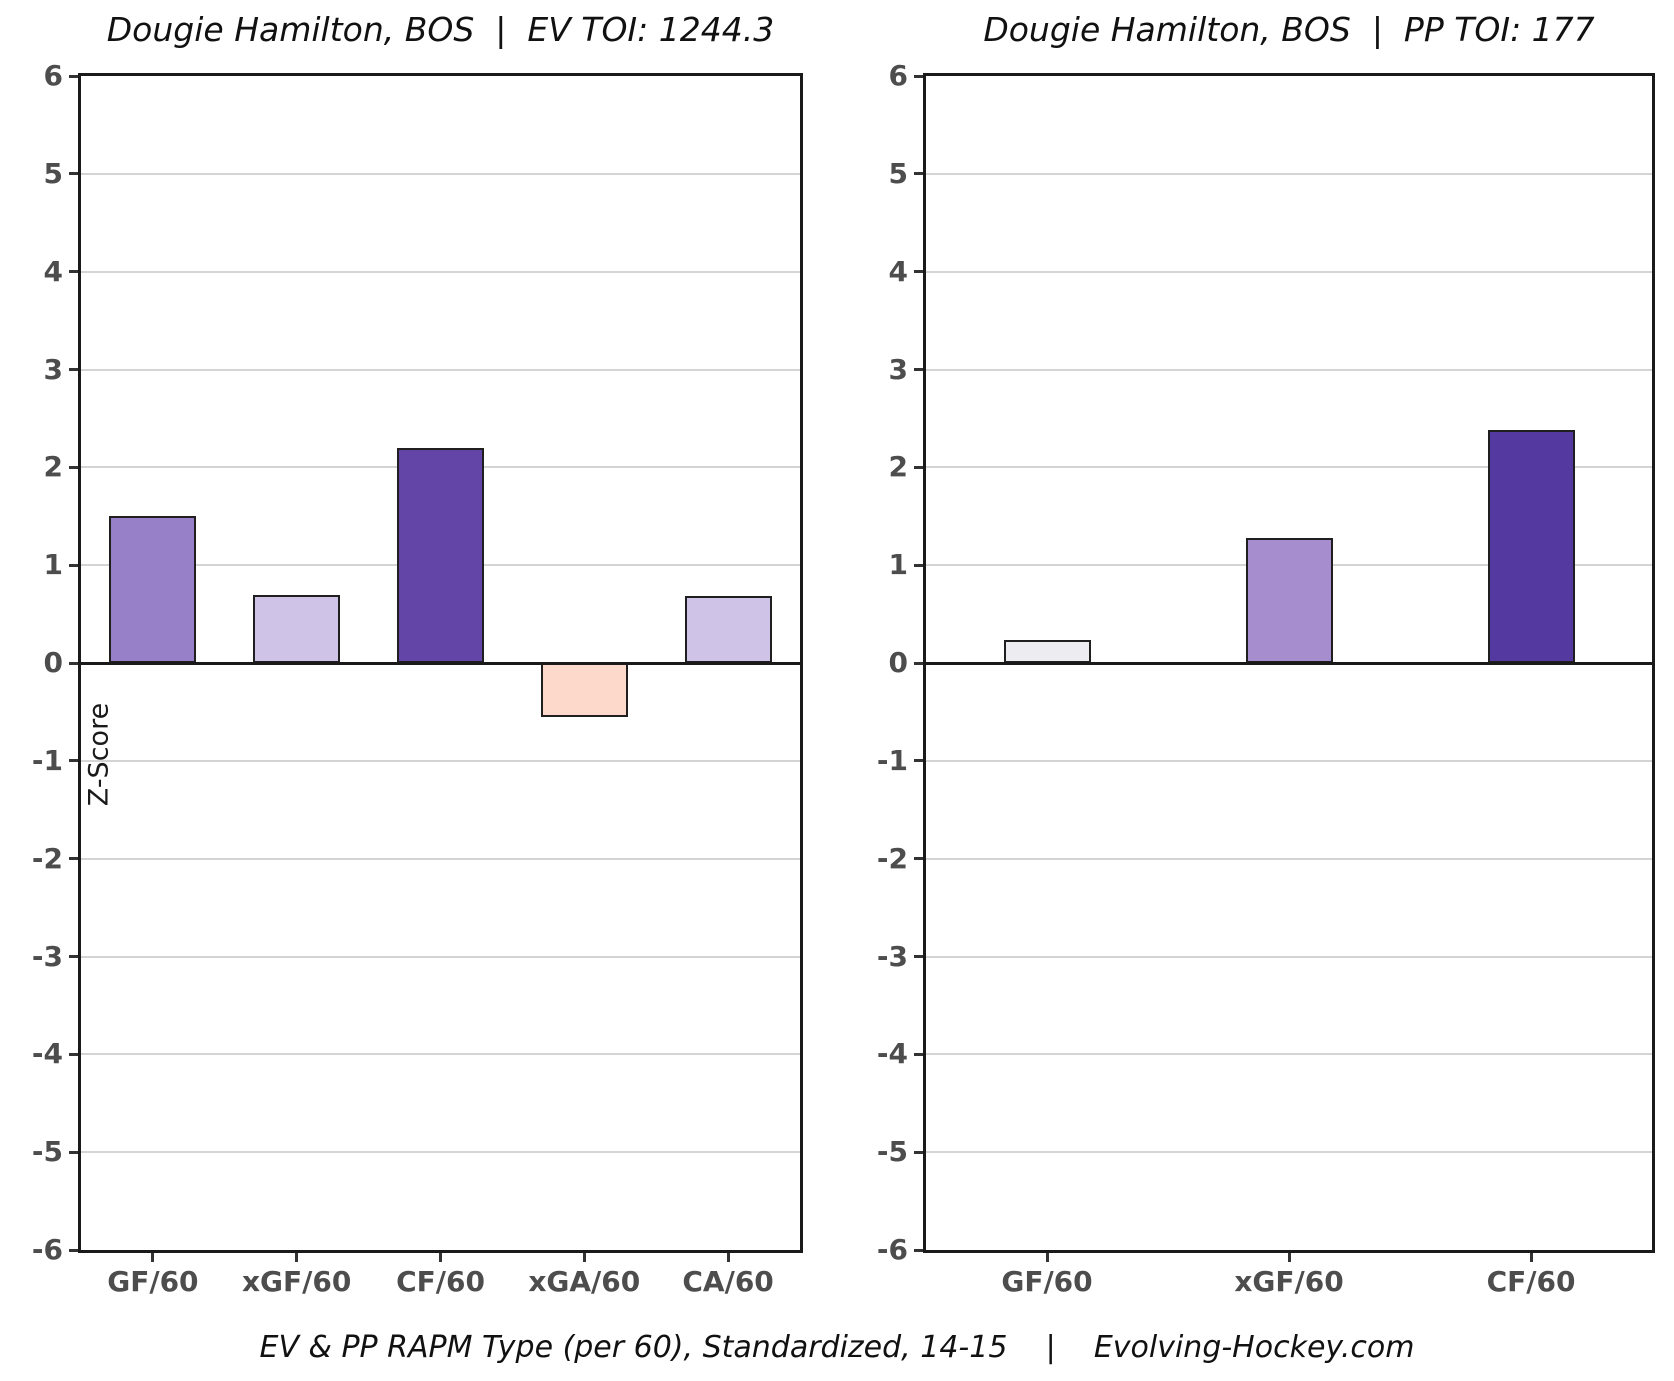  Describe the element at coordinates (728, 1281) in the screenshot. I see `x-tick-label-CA-60: CA/60` at that location.